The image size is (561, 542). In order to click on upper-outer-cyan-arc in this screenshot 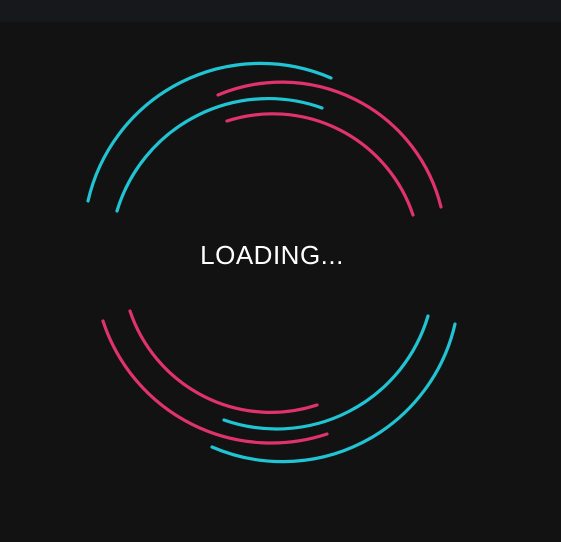, I will do `click(209, 132)`.